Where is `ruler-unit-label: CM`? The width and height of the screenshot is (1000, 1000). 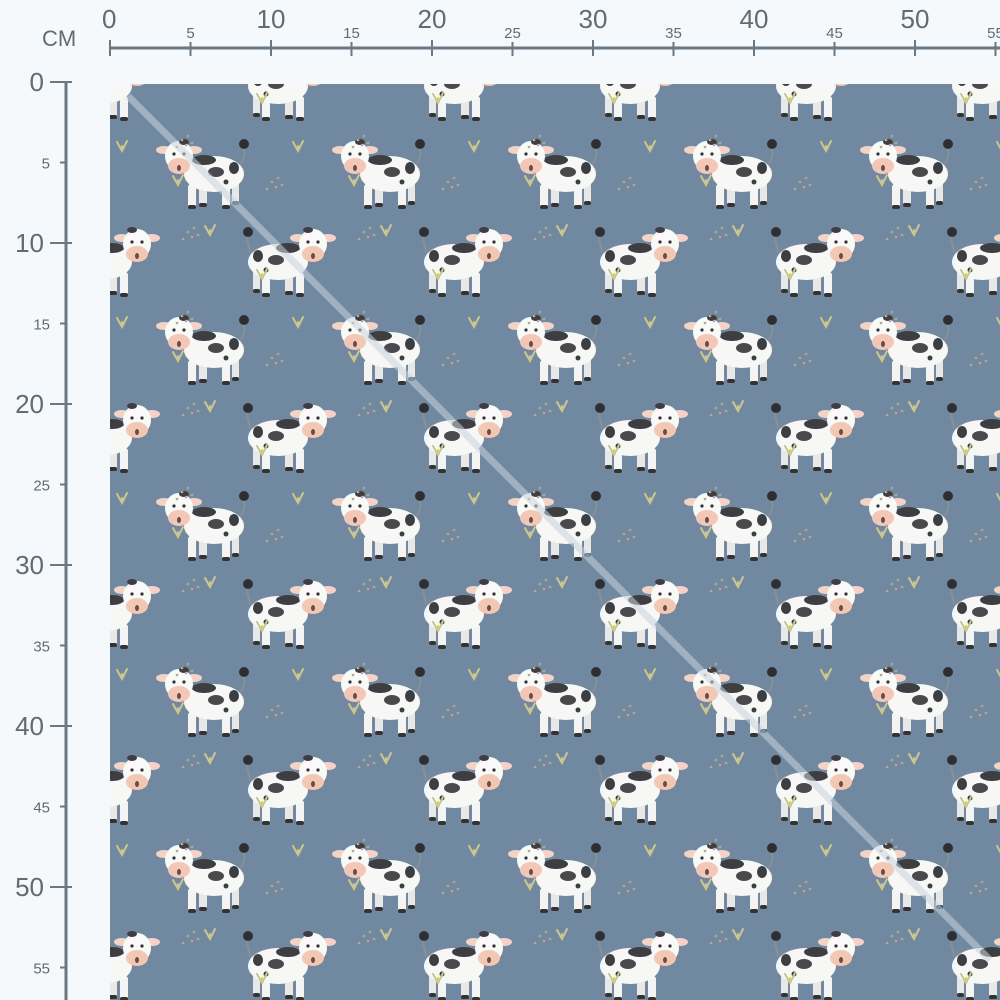 ruler-unit-label: CM is located at coordinates (59, 38).